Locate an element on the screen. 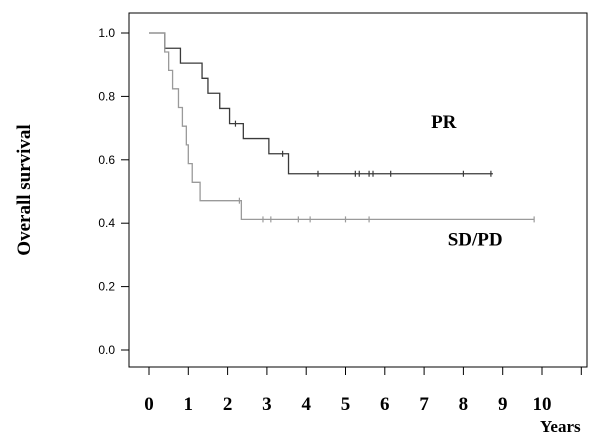 The width and height of the screenshot is (597, 441). series-annotation-label: SD/PD is located at coordinates (475, 239).